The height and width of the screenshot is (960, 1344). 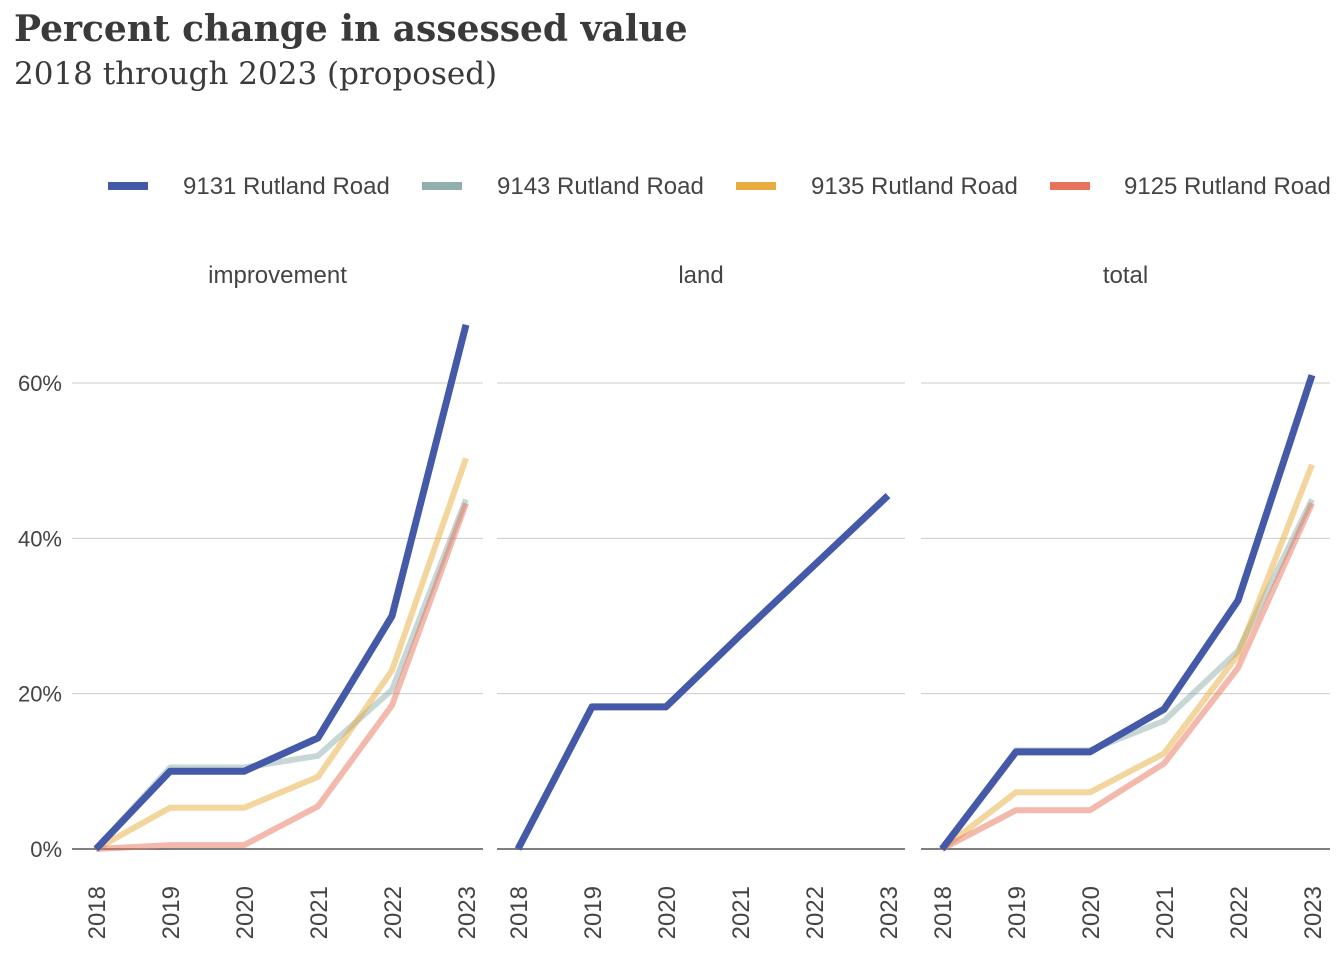 What do you see at coordinates (40, 694) in the screenshot?
I see `y-tick-label: 20%` at bounding box center [40, 694].